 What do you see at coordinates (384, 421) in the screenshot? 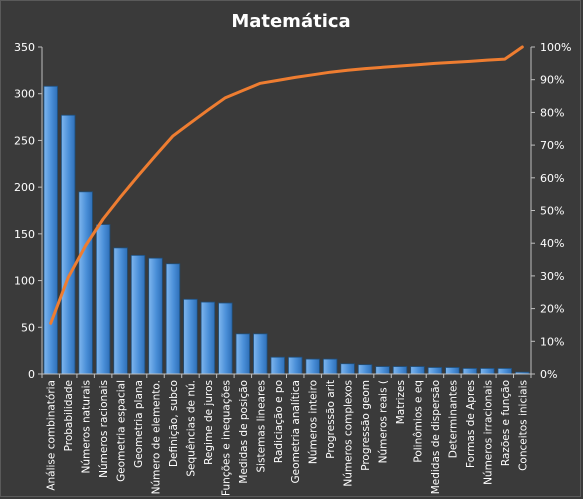
I see `x-tick-label: Números reais (` at bounding box center [384, 421].